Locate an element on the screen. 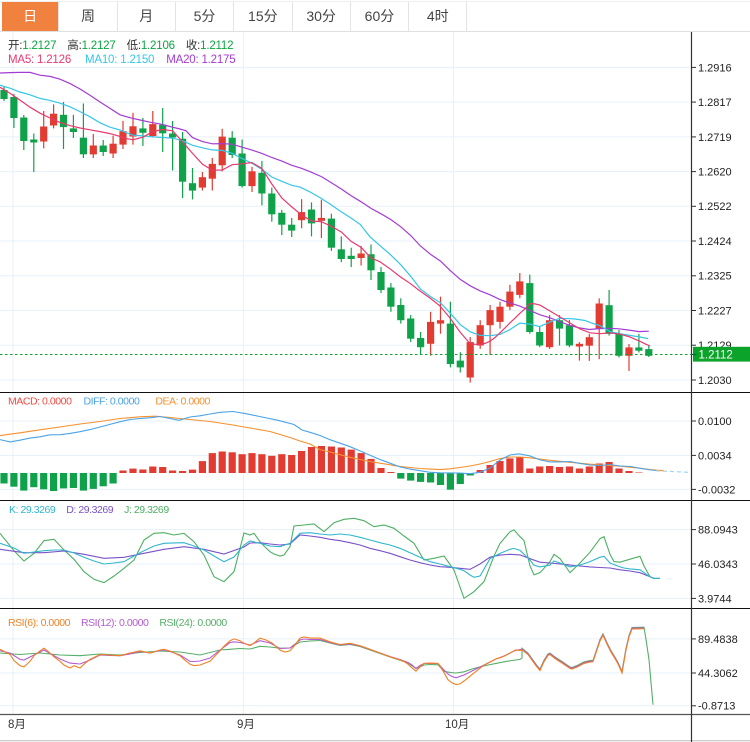 The height and width of the screenshot is (742, 750). svg-text: -0.8713 is located at coordinates (716, 707).